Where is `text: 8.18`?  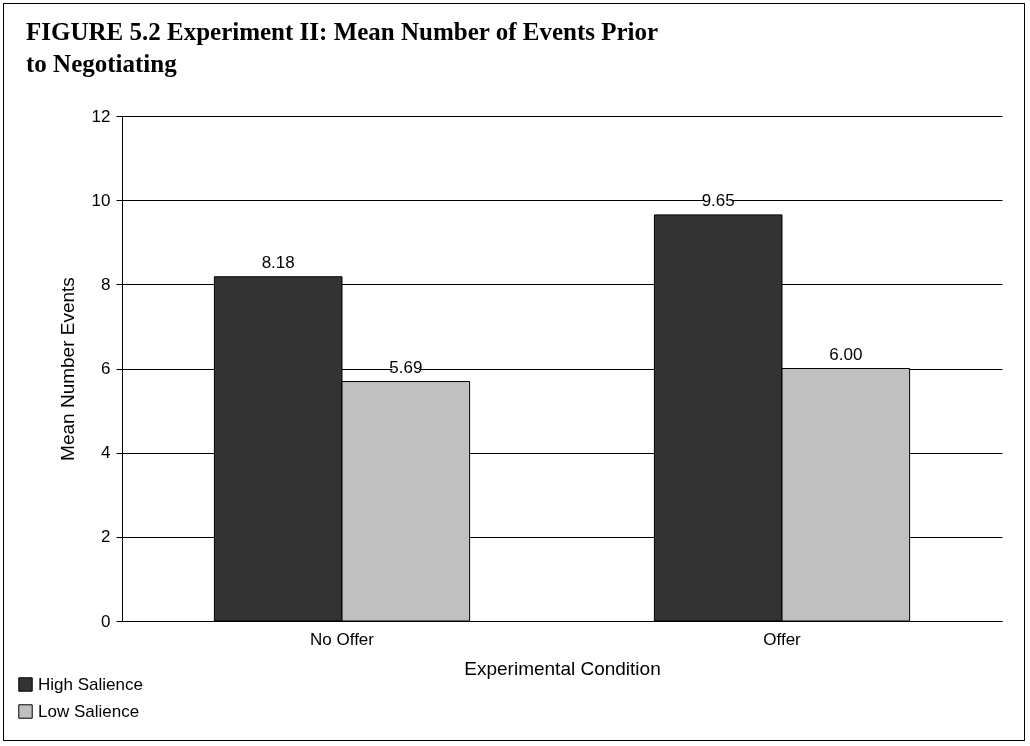 text: 8.18 is located at coordinates (278, 262).